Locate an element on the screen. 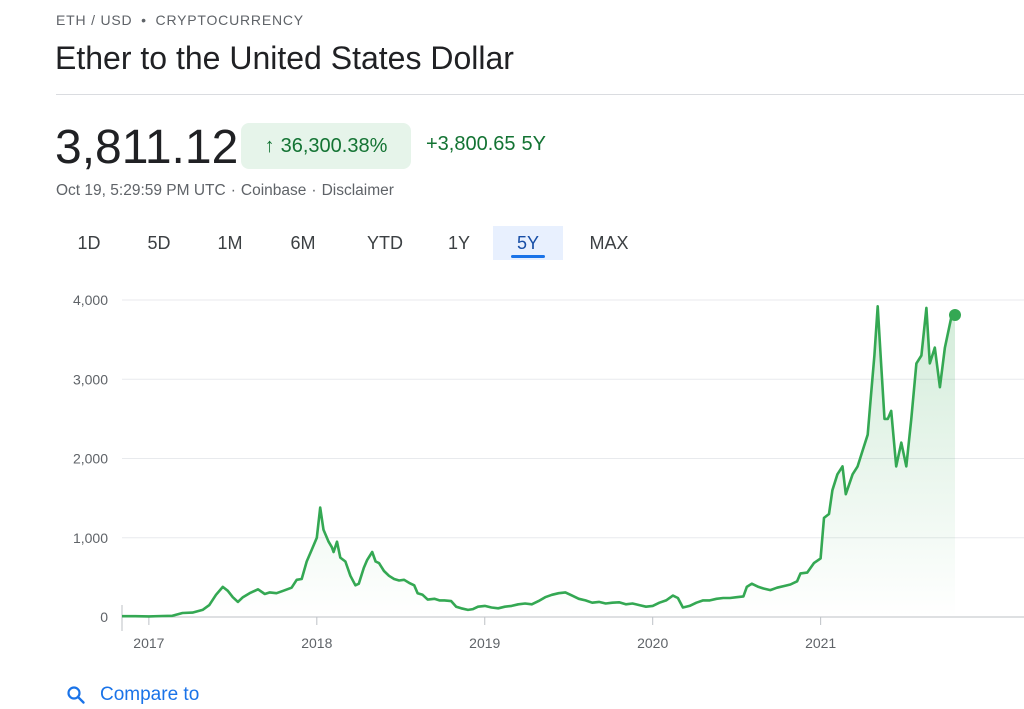 This screenshot has height=709, width=1024. tab-5y: 5Y is located at coordinates (528, 243).